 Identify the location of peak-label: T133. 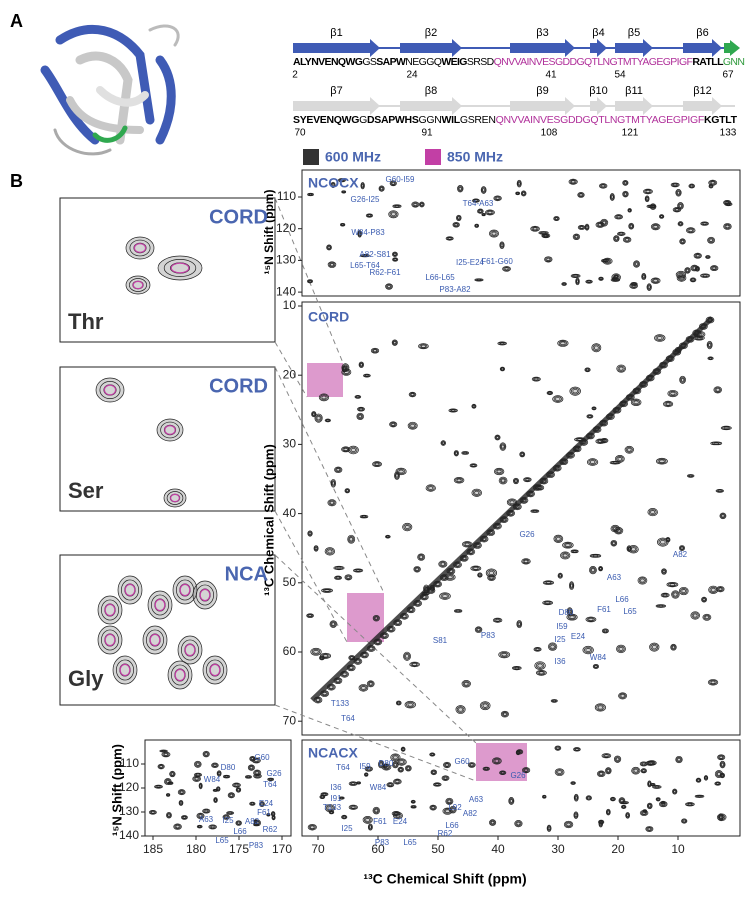
(340, 703).